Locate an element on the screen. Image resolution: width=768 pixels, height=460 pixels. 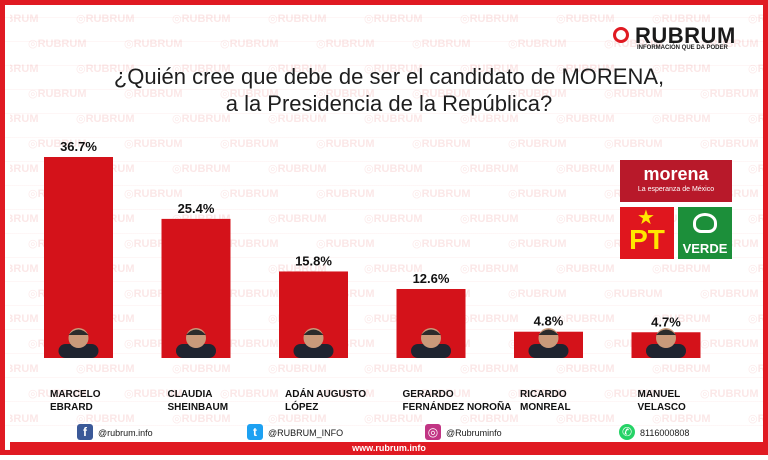
facebook-icon: f is located at coordinates (85, 432).